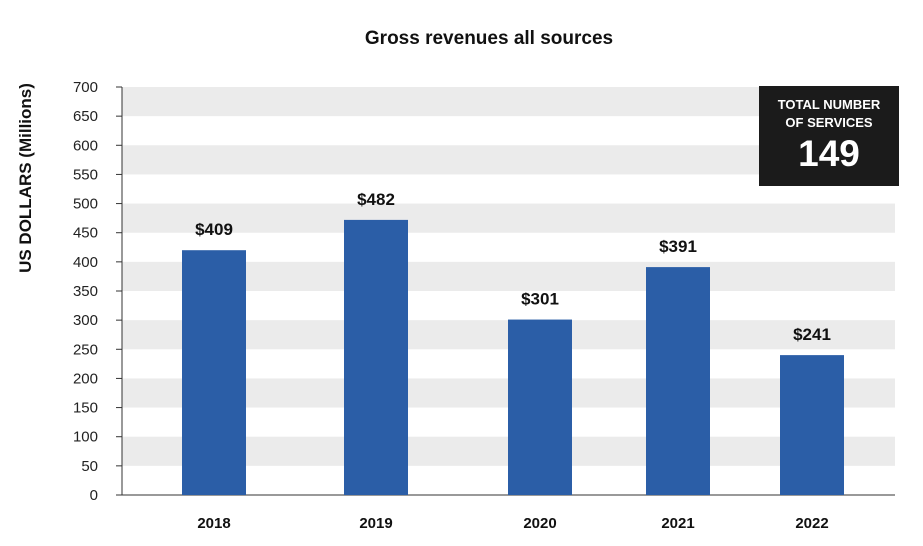 This screenshot has width=923, height=546. I want to click on x-tick-label: 2020, so click(539, 523).